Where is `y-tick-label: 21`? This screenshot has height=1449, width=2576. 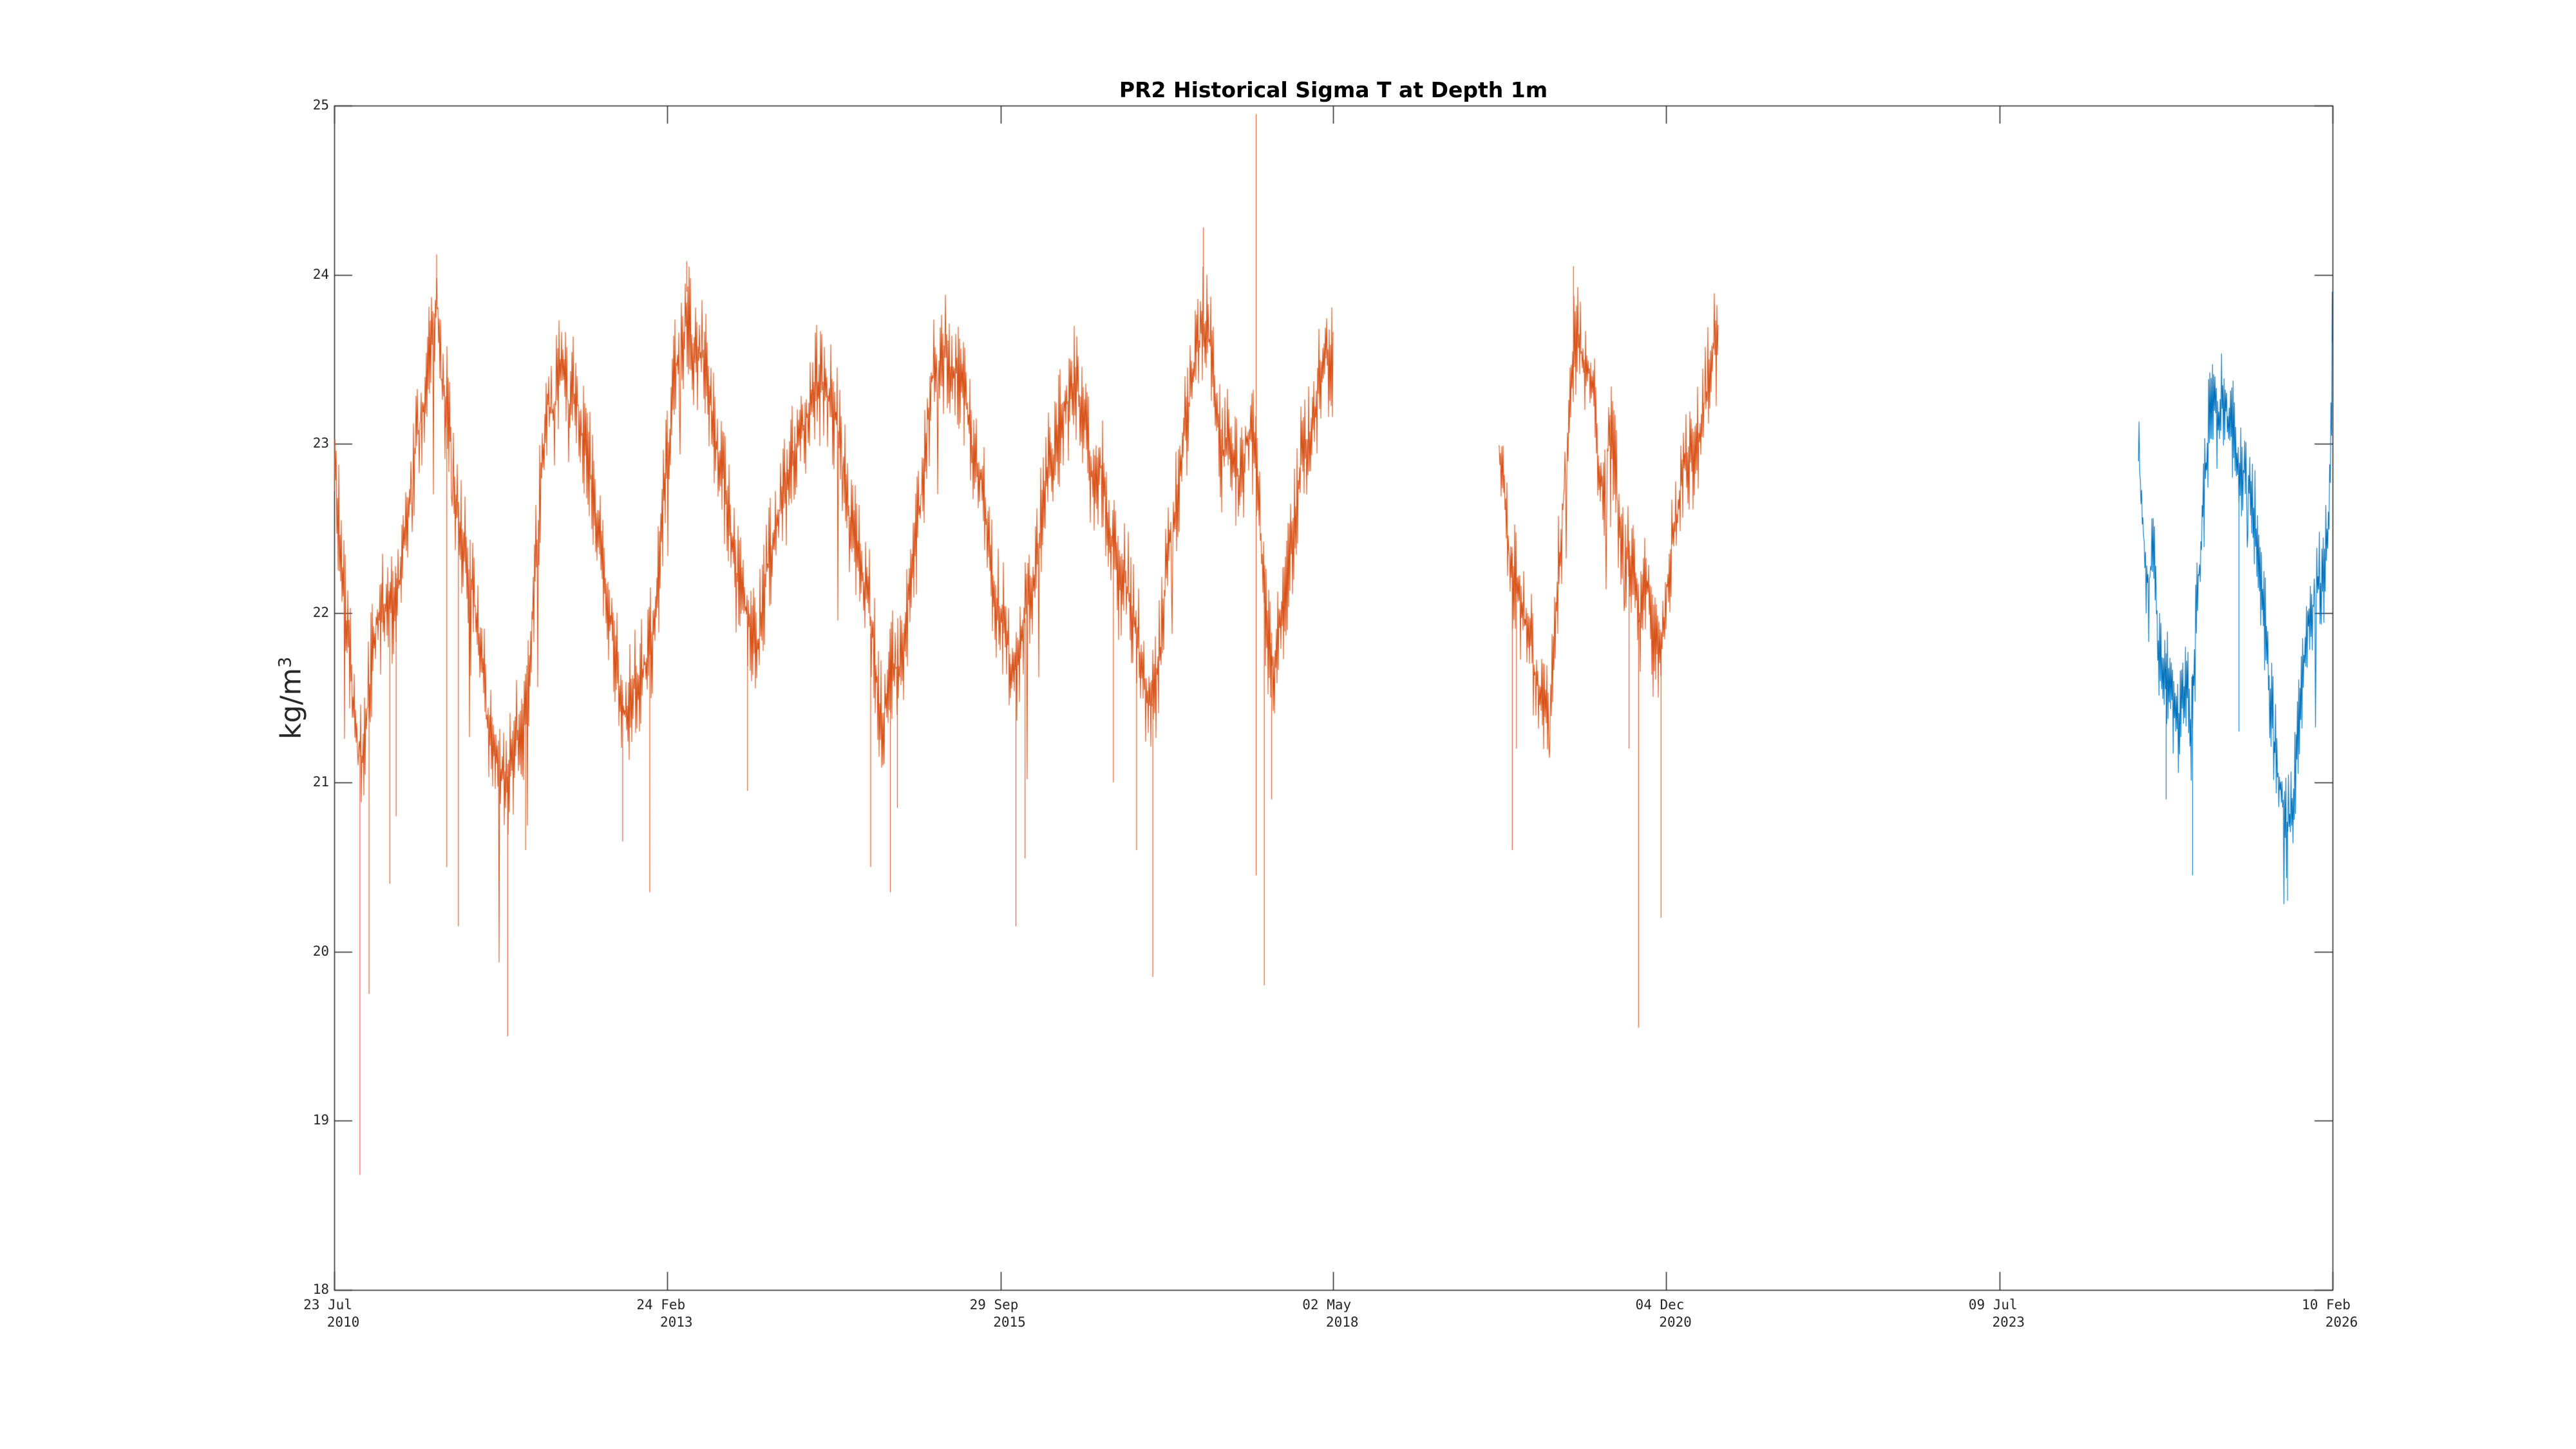 y-tick-label: 21 is located at coordinates (320, 781).